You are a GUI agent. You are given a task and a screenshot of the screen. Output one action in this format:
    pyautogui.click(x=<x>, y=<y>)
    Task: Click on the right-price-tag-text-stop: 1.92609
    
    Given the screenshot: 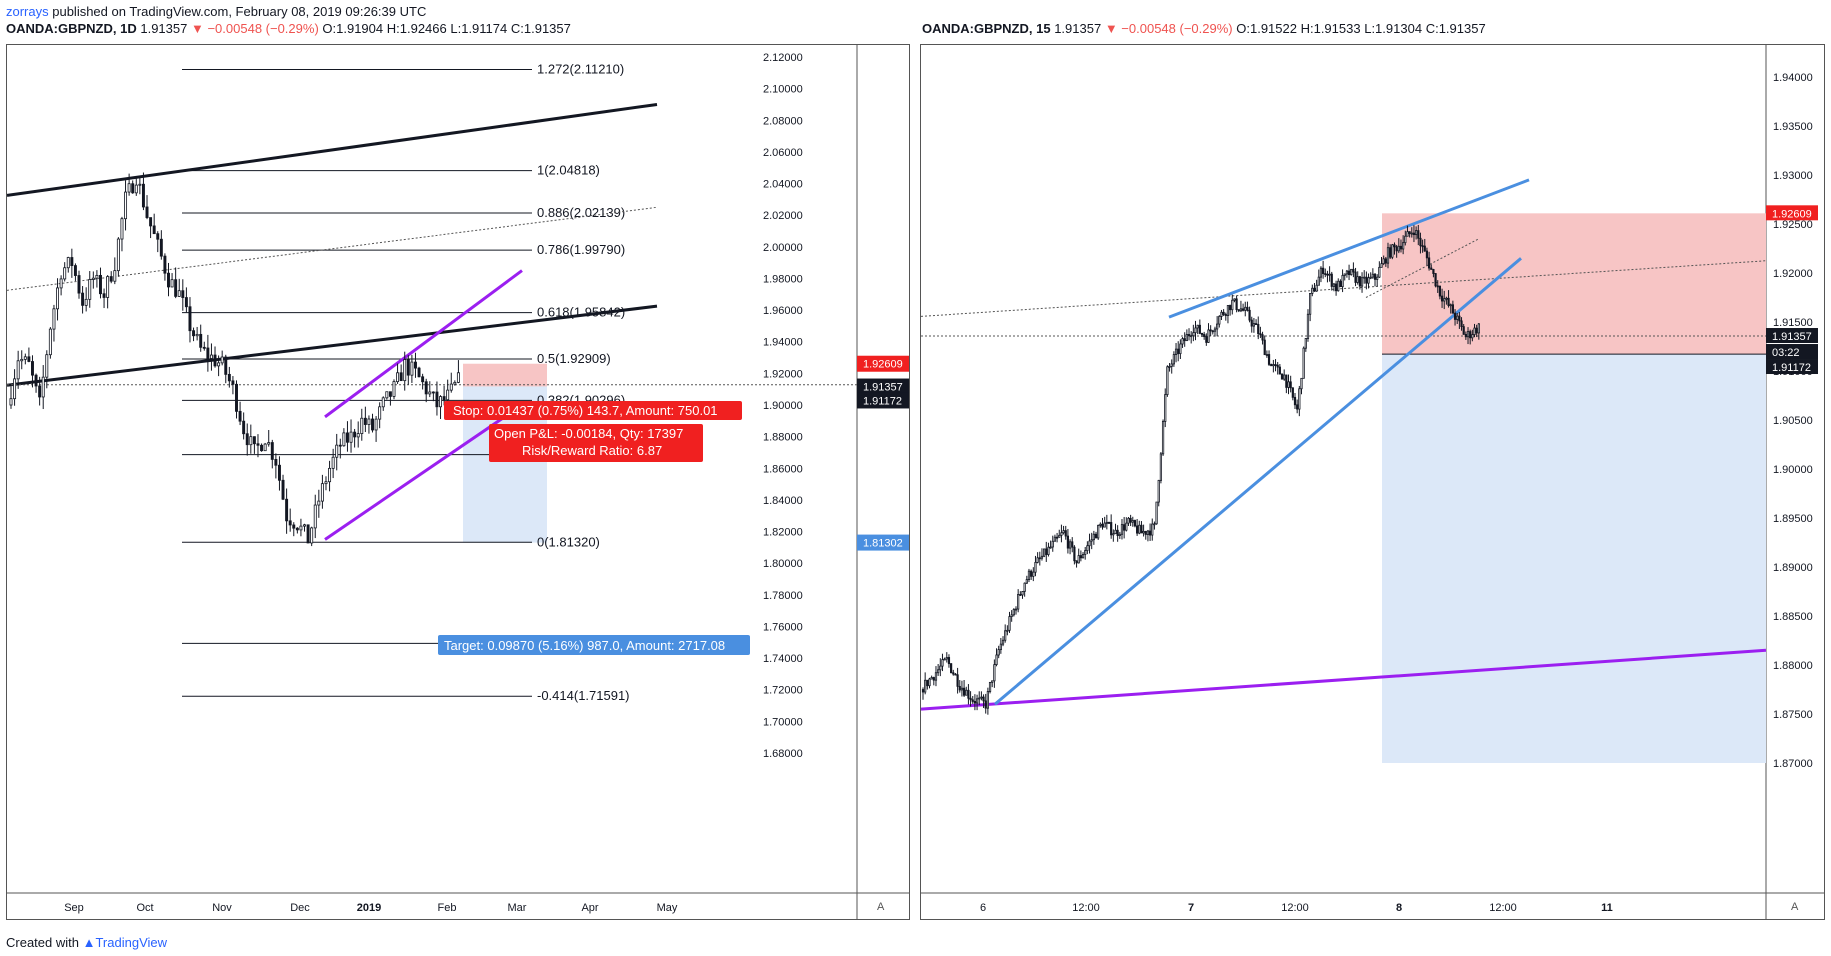 What is the action you would take?
    pyautogui.click(x=1792, y=214)
    